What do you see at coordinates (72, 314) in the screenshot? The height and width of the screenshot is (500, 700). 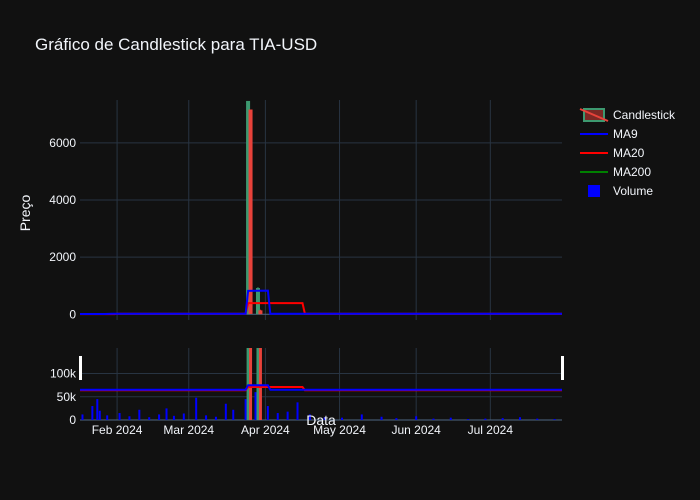 I see `price-tick-label: 0` at bounding box center [72, 314].